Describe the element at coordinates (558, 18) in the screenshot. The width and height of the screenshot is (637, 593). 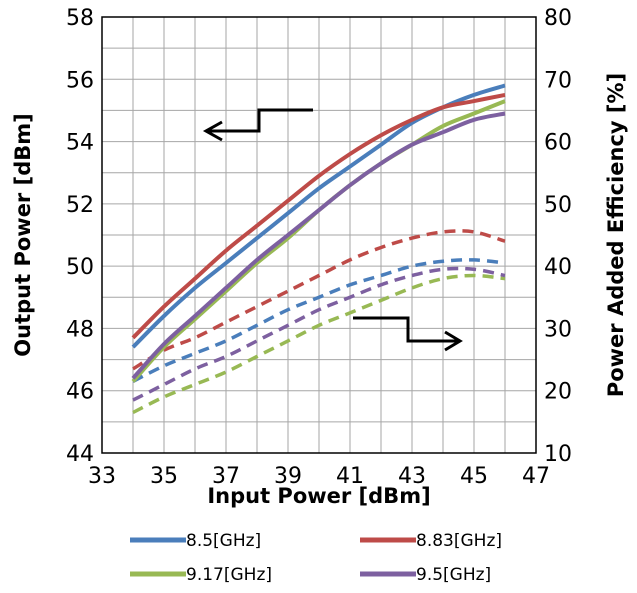
I see `y2-tick-label: 80` at that location.